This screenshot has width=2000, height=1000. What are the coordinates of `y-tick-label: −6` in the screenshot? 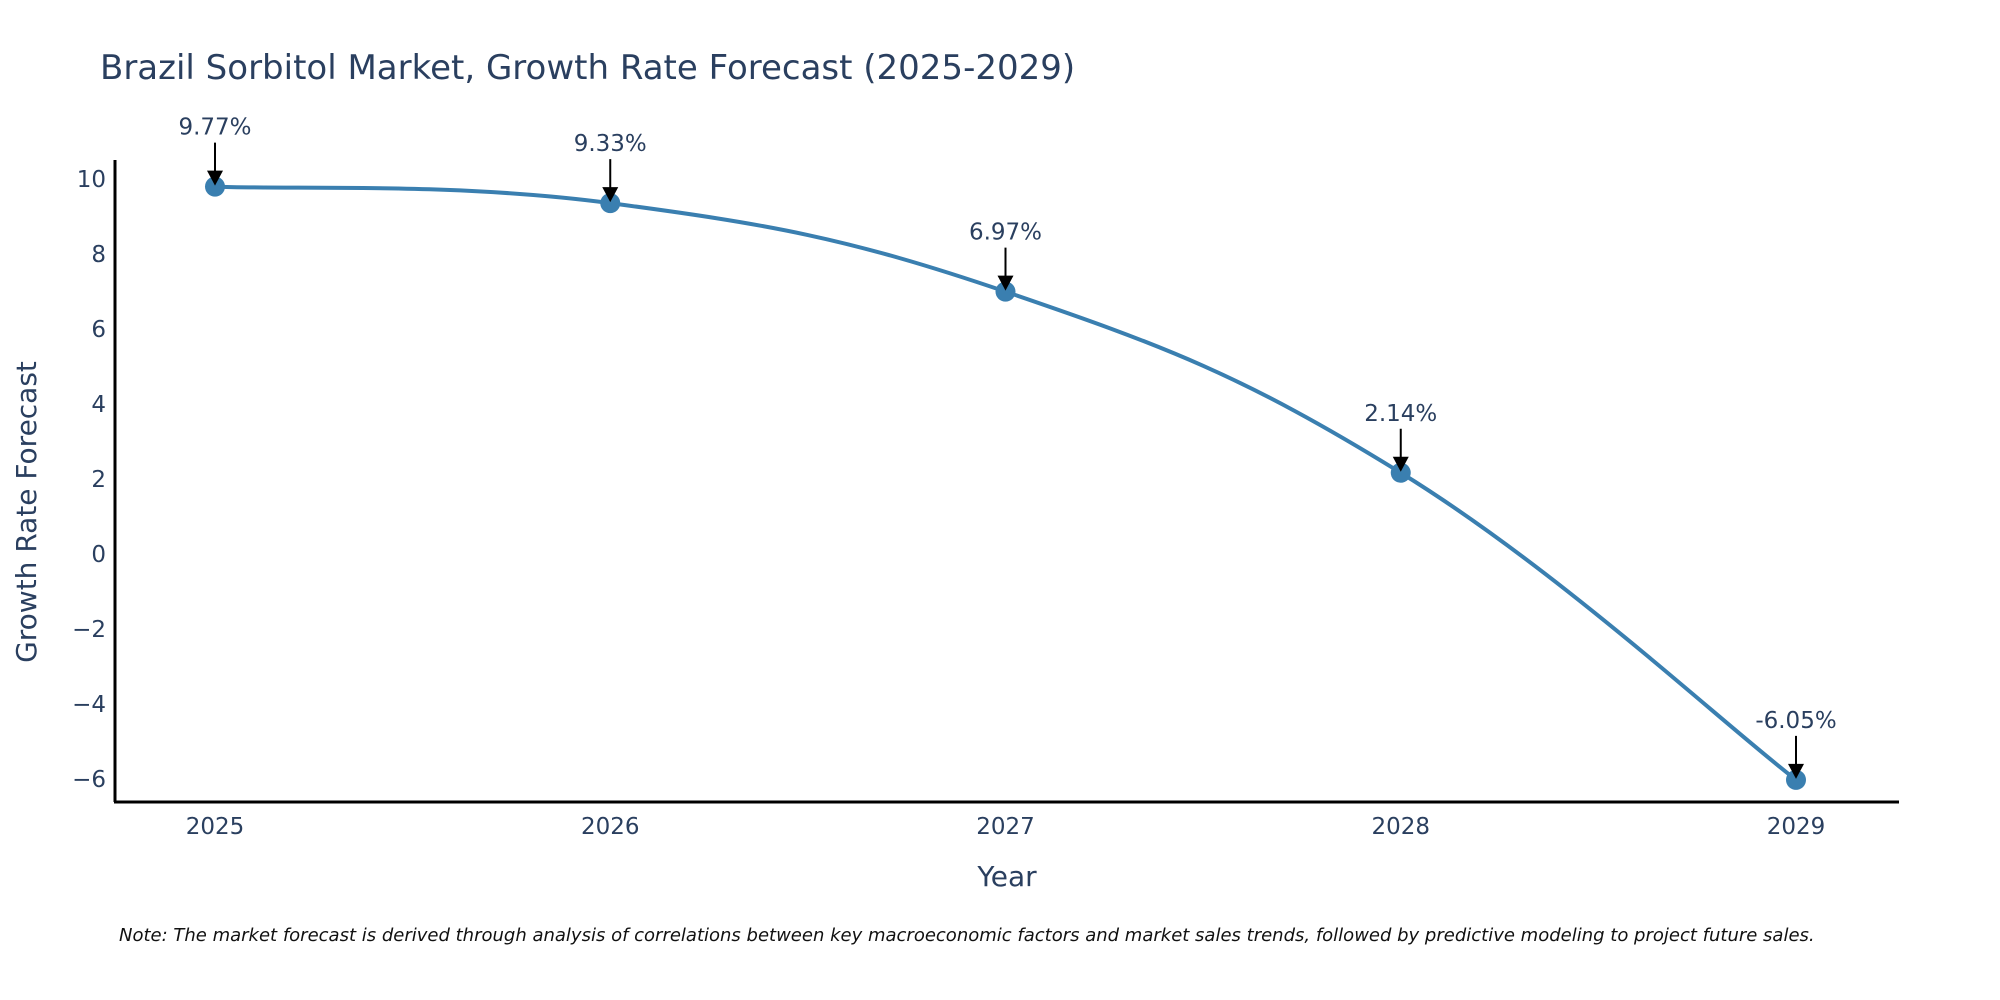 It's located at (89, 780).